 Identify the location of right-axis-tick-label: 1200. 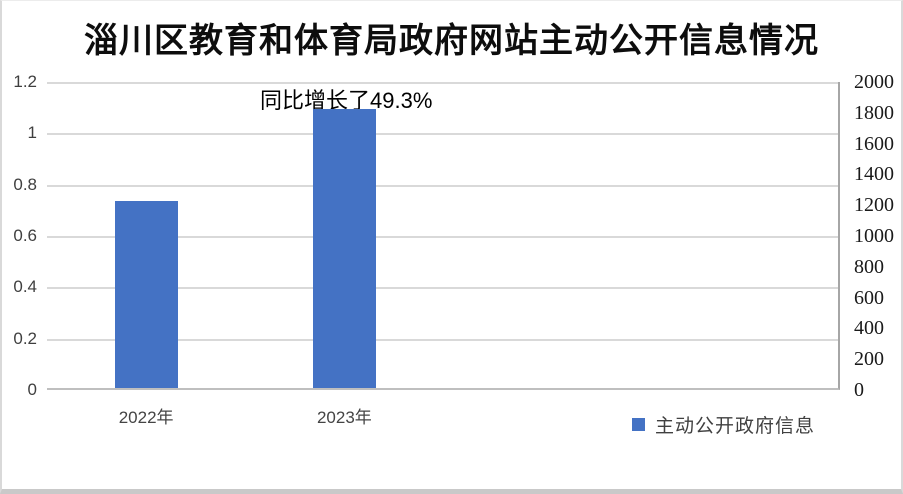
(874, 205).